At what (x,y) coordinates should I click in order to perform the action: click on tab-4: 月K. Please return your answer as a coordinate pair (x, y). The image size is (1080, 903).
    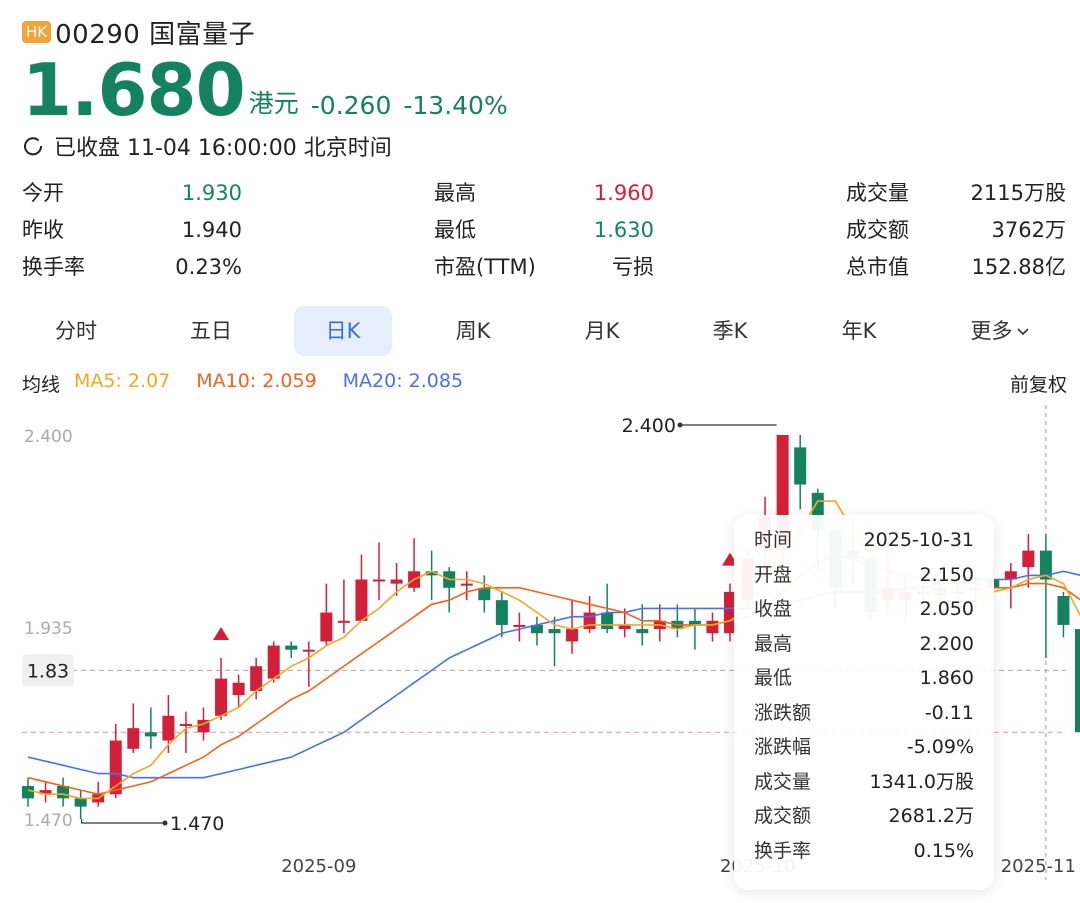
    Looking at the image, I should click on (602, 331).